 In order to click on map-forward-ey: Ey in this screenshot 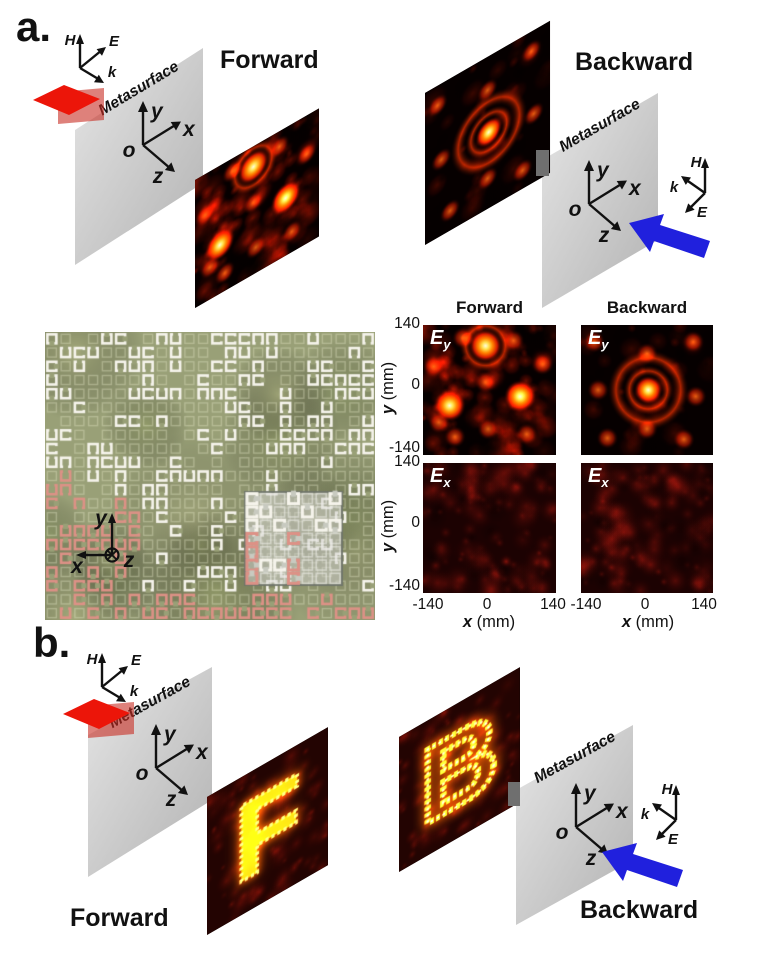, I will do `click(489, 390)`.